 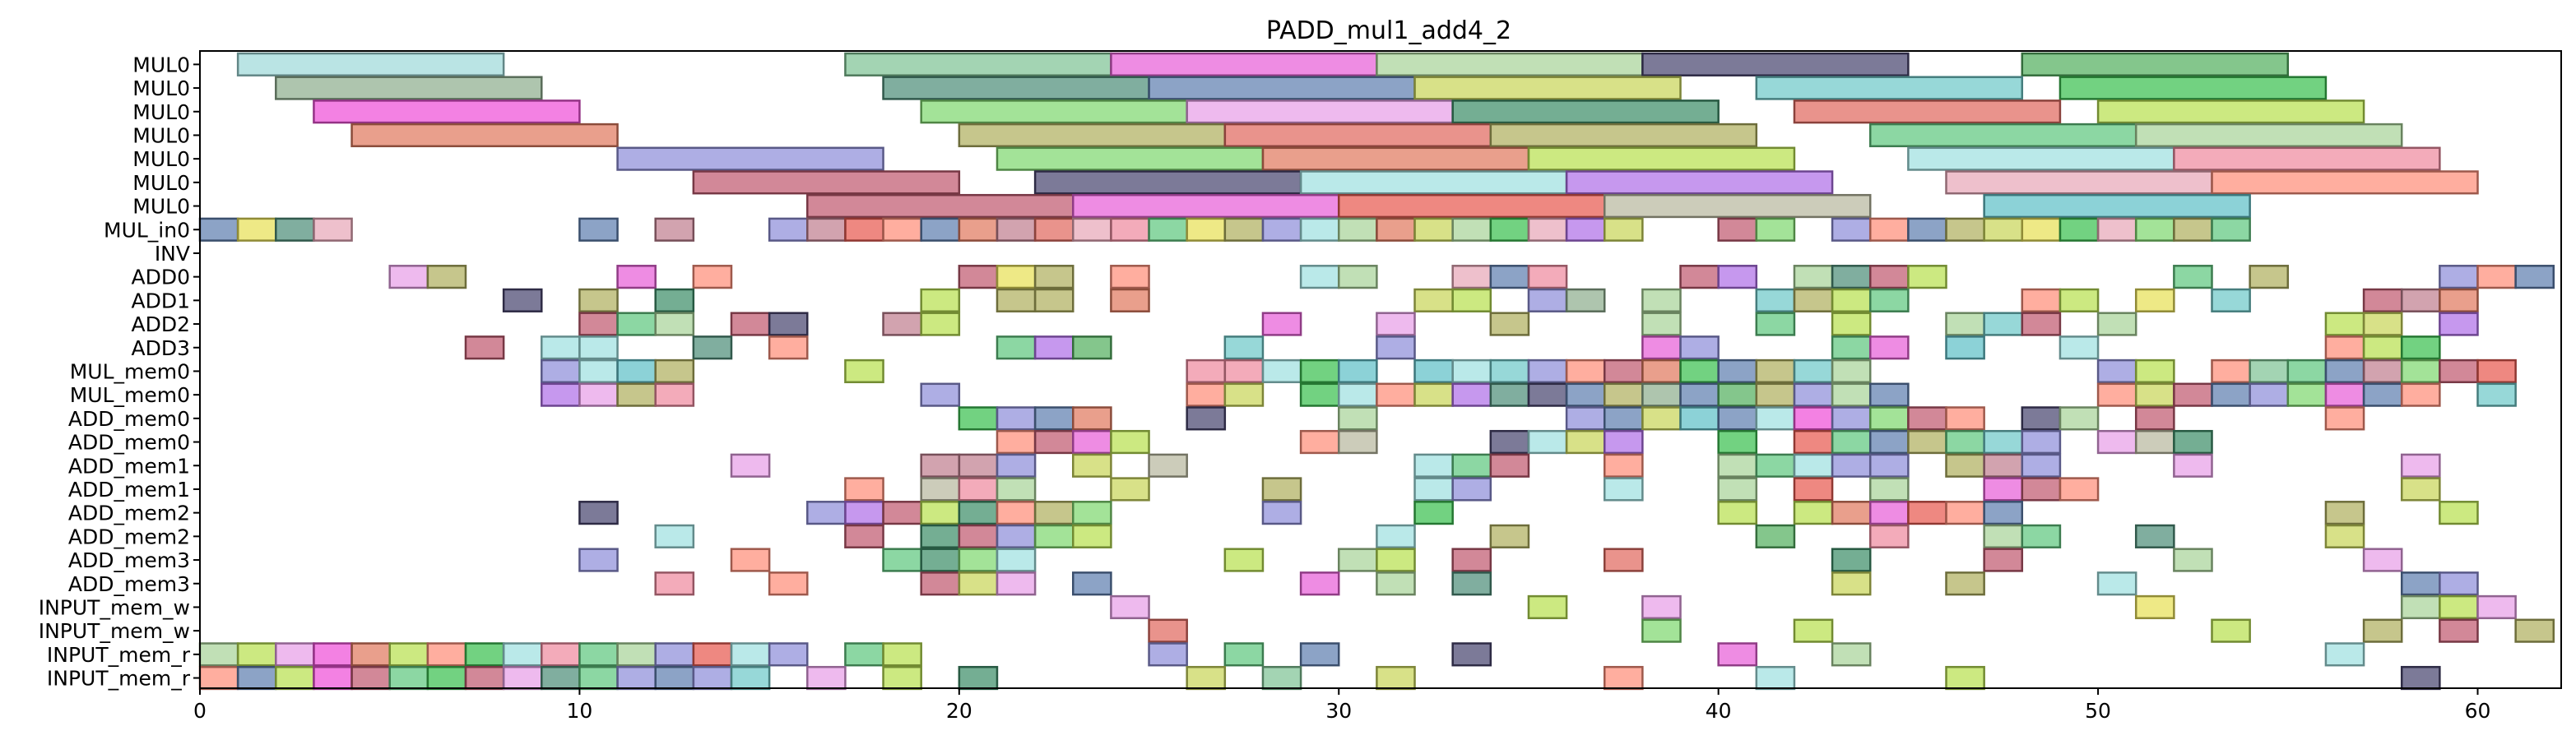 I want to click on x-tick-label: 30, so click(x=1339, y=711).